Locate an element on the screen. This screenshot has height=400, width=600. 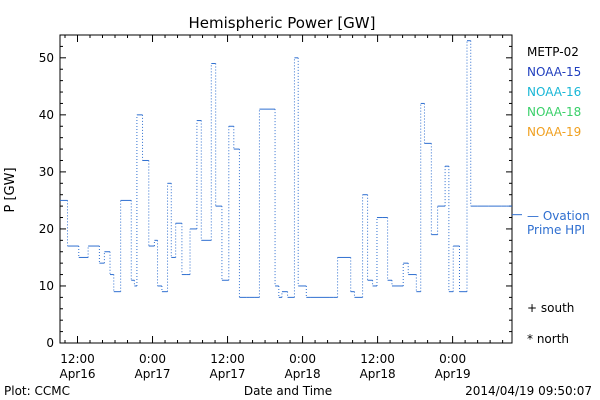
footer-plot-source: Plot: CCMC is located at coordinates (37, 391).